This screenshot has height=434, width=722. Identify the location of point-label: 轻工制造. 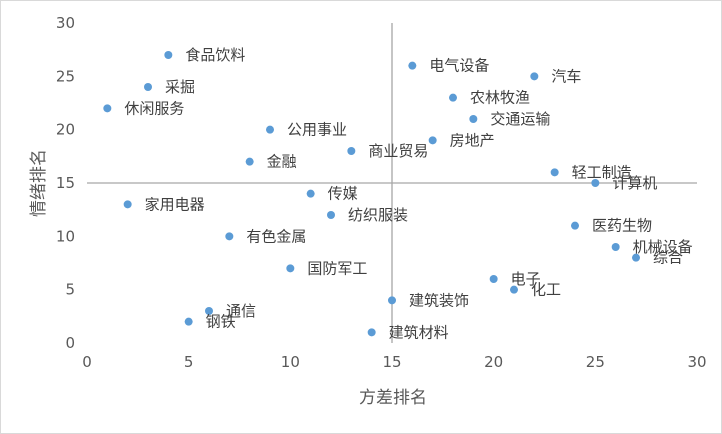
(602, 172).